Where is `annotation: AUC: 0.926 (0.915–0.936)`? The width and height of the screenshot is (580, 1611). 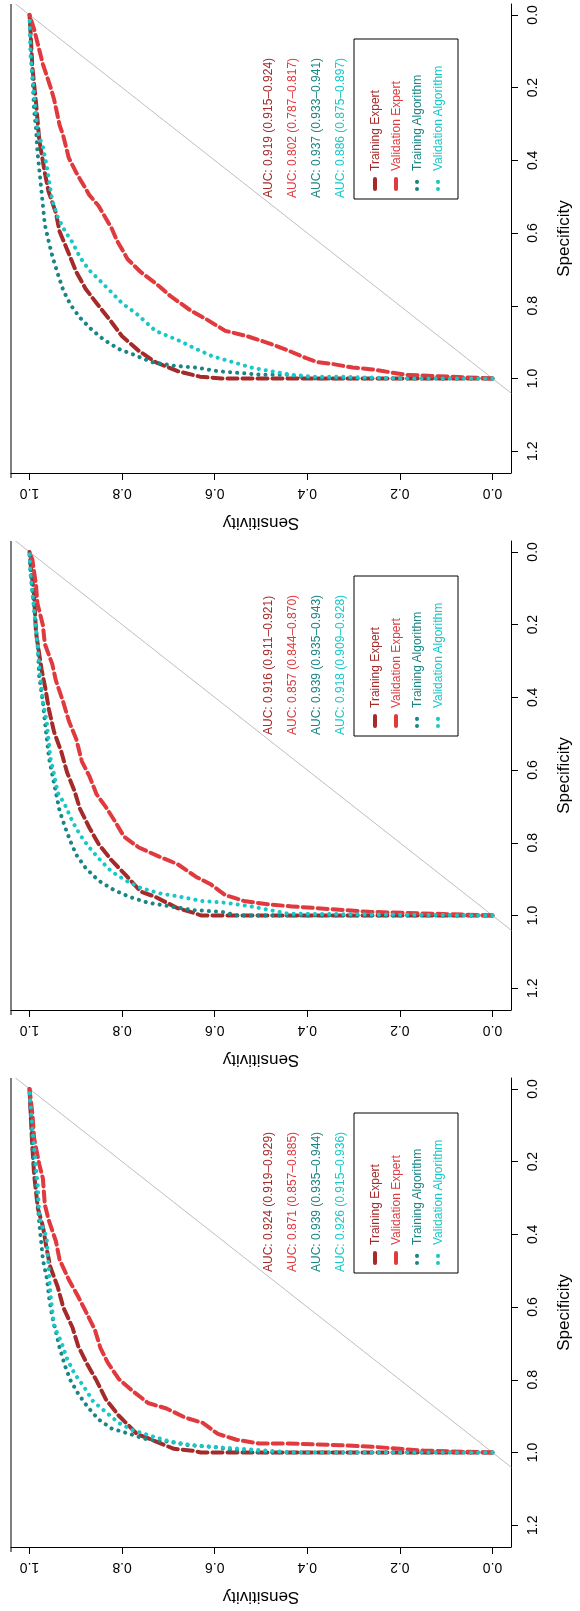 annotation: AUC: 0.926 (0.915–0.936) is located at coordinates (340, 1201).